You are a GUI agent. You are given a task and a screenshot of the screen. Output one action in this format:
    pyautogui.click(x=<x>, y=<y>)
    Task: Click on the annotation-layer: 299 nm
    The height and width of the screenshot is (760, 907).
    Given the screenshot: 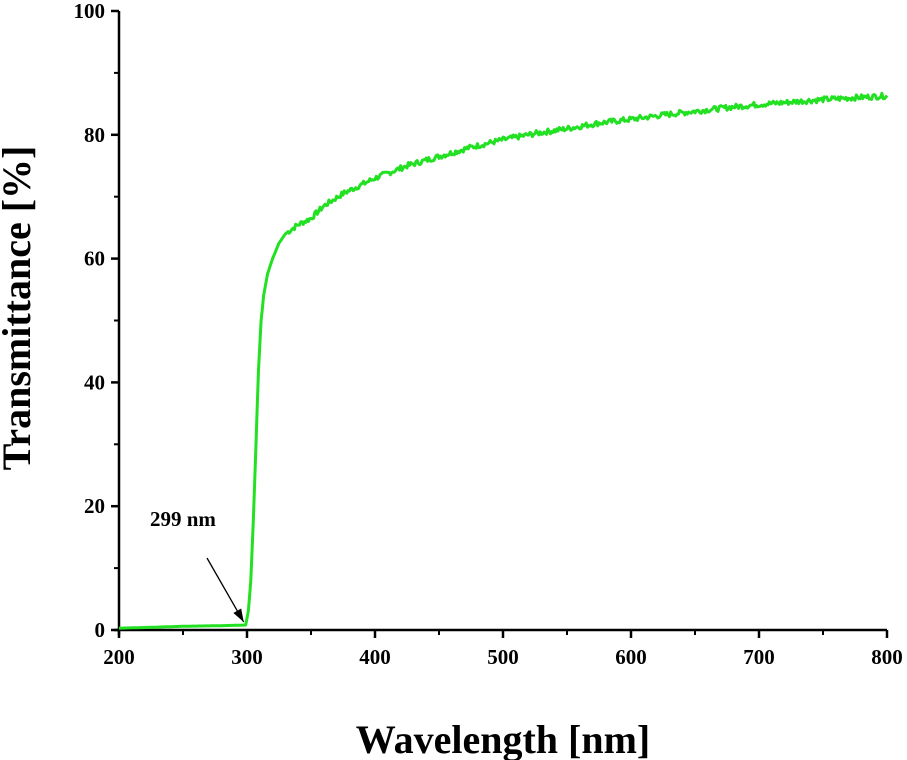 What is the action you would take?
    pyautogui.click(x=197, y=565)
    